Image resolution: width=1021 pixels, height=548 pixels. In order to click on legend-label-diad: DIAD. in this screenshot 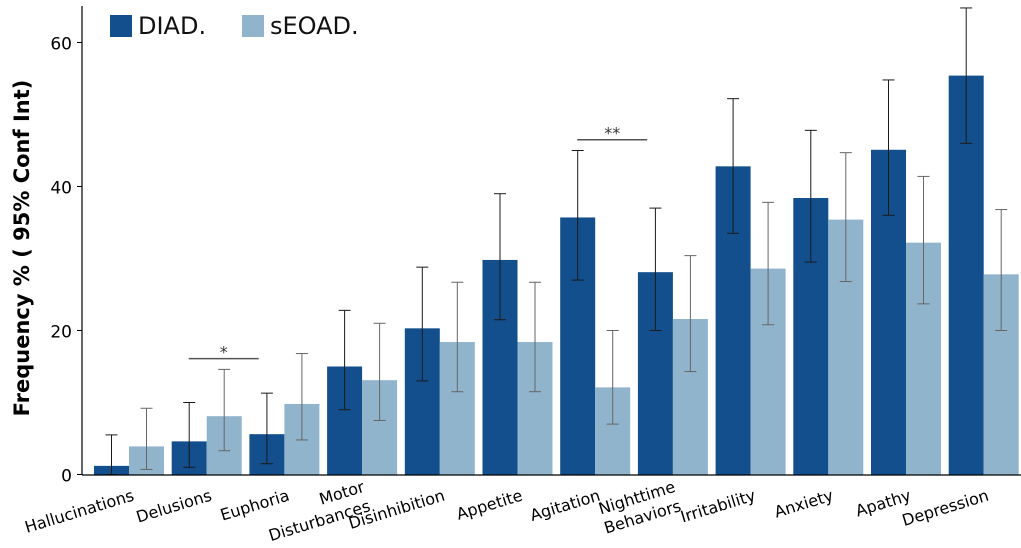, I will do `click(172, 26)`.